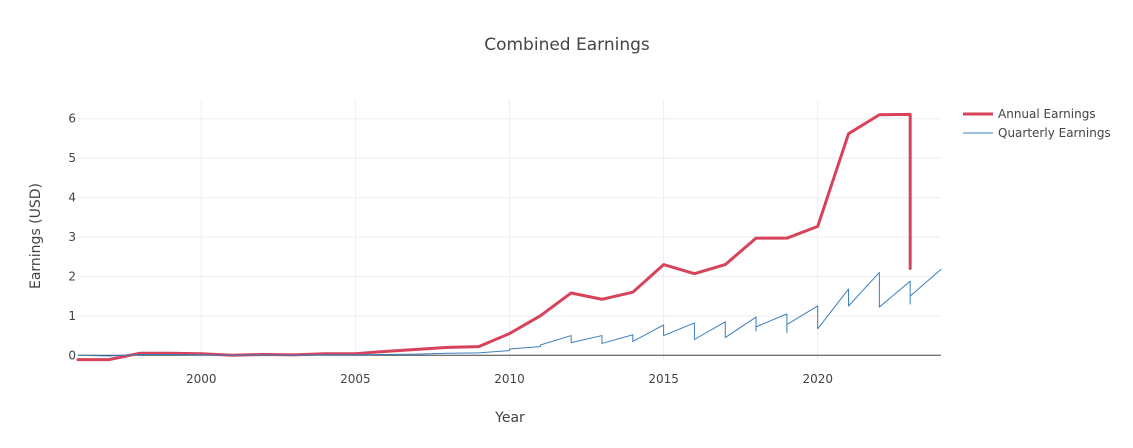 The height and width of the screenshot is (448, 1133). Describe the element at coordinates (72, 237) in the screenshot. I see `y-tick-label: 3` at that location.